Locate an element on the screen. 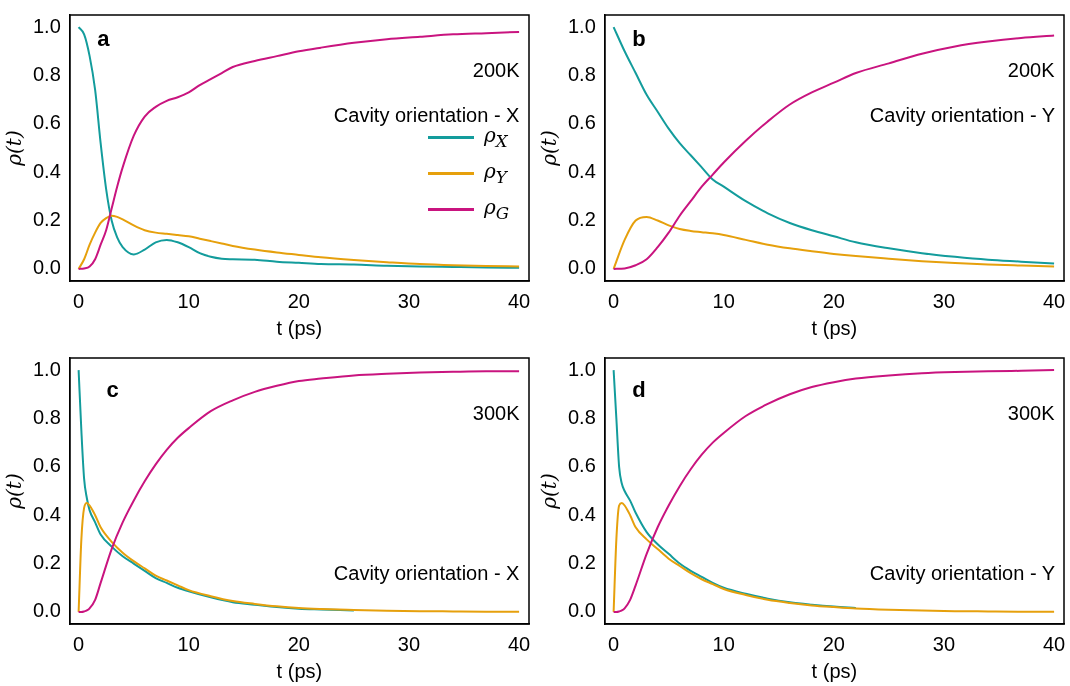 This screenshot has height=686, width=1070. annotation: b is located at coordinates (639, 39).